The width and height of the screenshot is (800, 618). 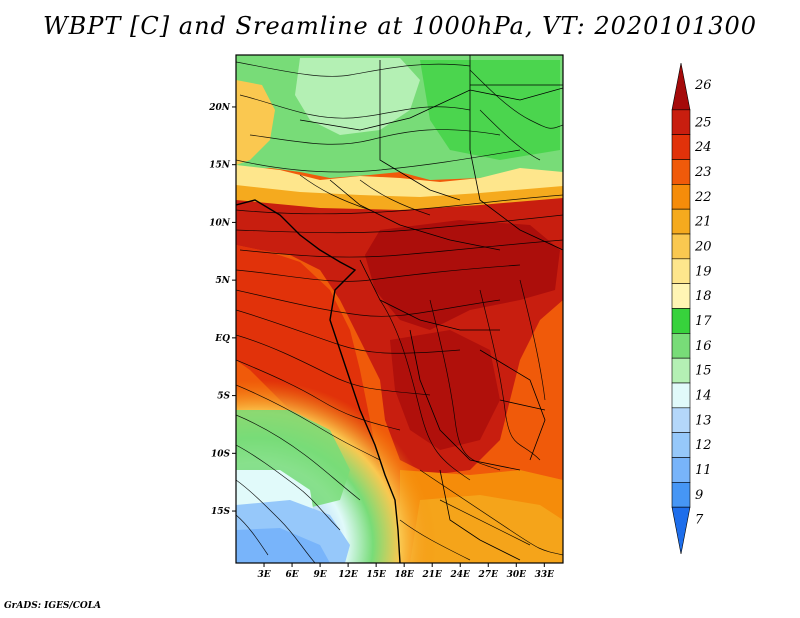 I want to click on lon-tick-label: 27E, so click(x=488, y=575).